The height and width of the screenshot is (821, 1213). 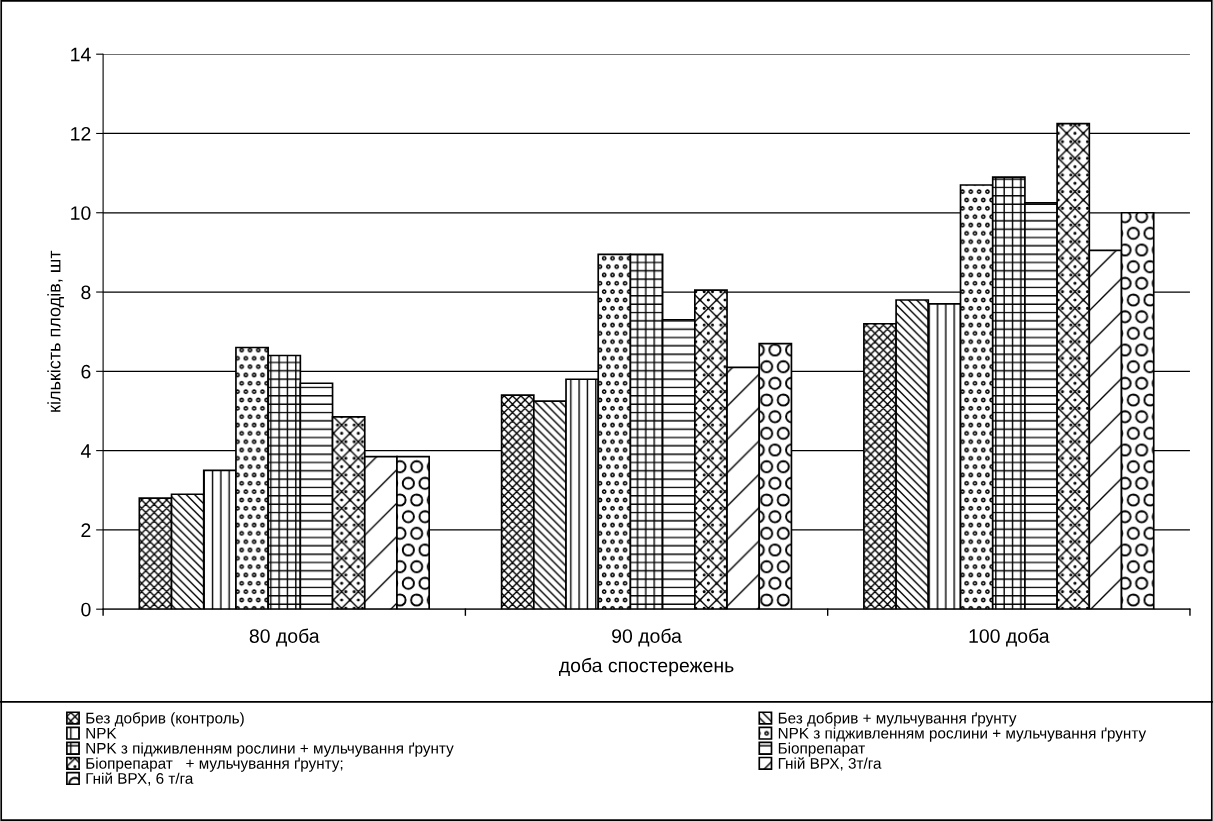 What do you see at coordinates (85, 451) in the screenshot?
I see `y-tick-label: 4` at bounding box center [85, 451].